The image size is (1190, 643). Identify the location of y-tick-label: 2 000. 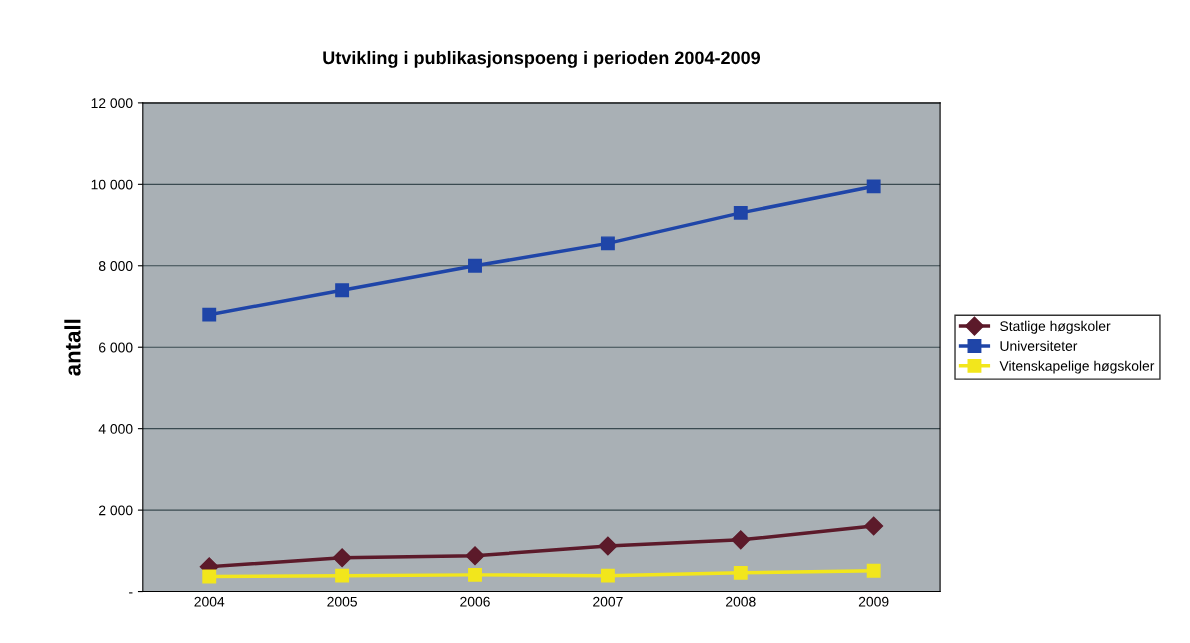
(116, 510).